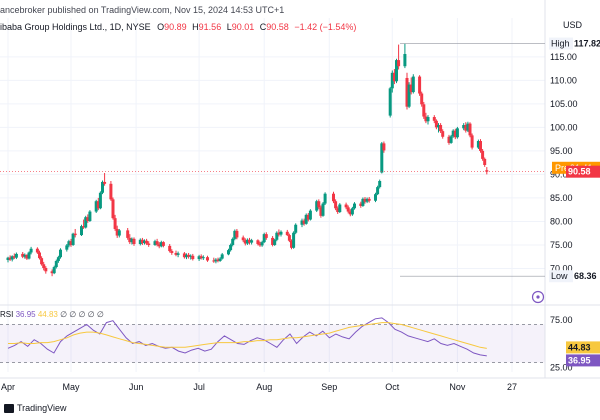  I want to click on rsi-value: 36.95, so click(25, 314).